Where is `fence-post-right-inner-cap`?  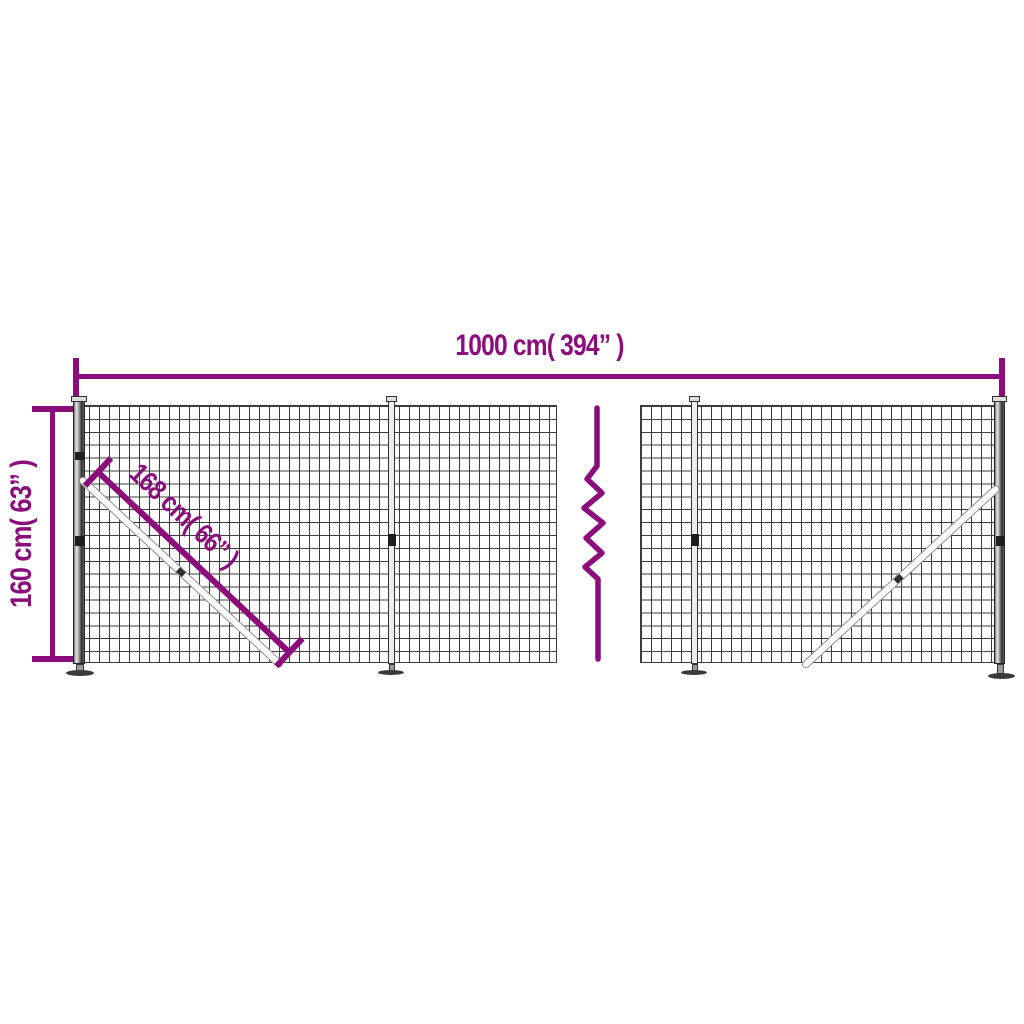 fence-post-right-inner-cap is located at coordinates (694, 399).